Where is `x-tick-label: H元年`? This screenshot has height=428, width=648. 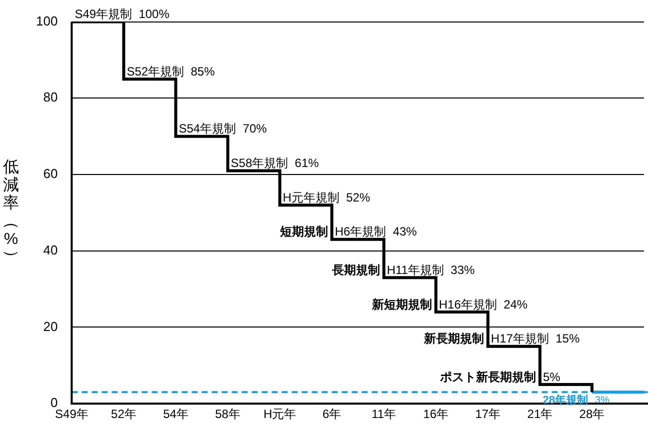 x-tick-label: H元年 is located at coordinates (279, 414).